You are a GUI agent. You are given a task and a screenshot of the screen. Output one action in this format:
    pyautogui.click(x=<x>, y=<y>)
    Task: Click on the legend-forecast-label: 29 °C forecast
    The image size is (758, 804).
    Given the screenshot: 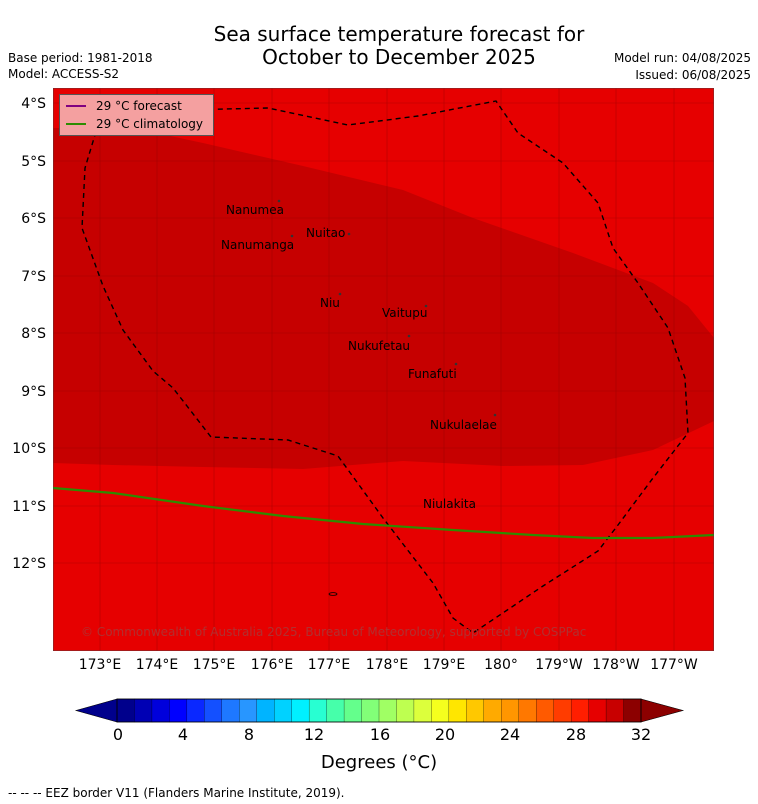 What is the action you would take?
    pyautogui.click(x=139, y=106)
    